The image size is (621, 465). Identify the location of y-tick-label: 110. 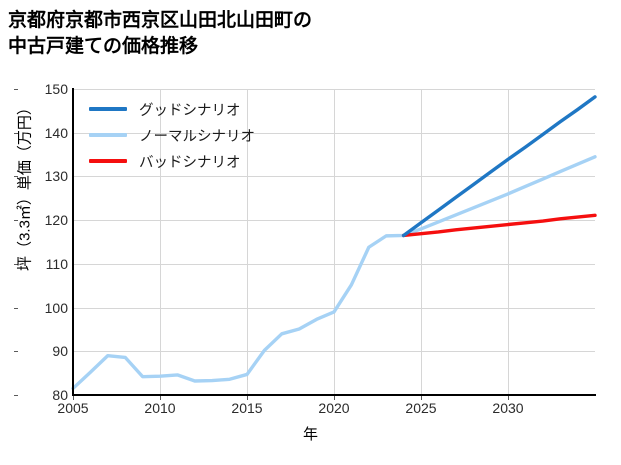
(56, 263).